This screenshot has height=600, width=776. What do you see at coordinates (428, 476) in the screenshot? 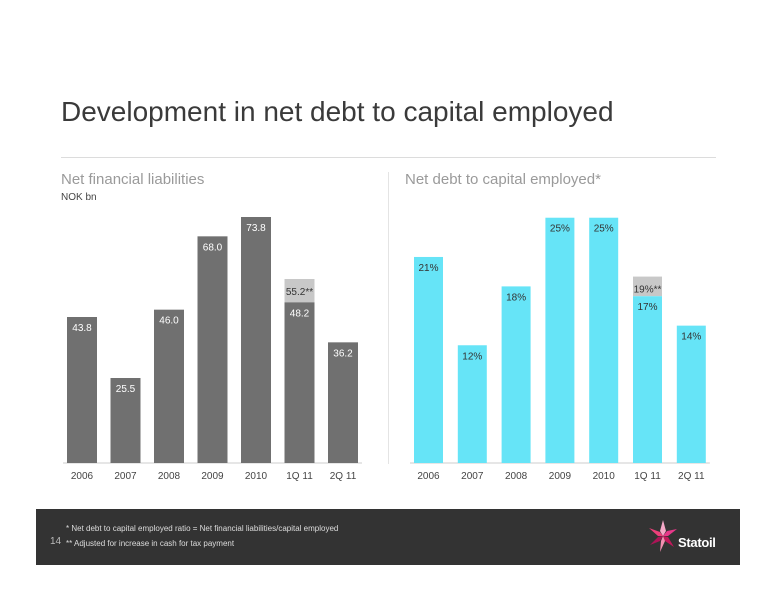
I see `right-tick-label: 2006` at bounding box center [428, 476].